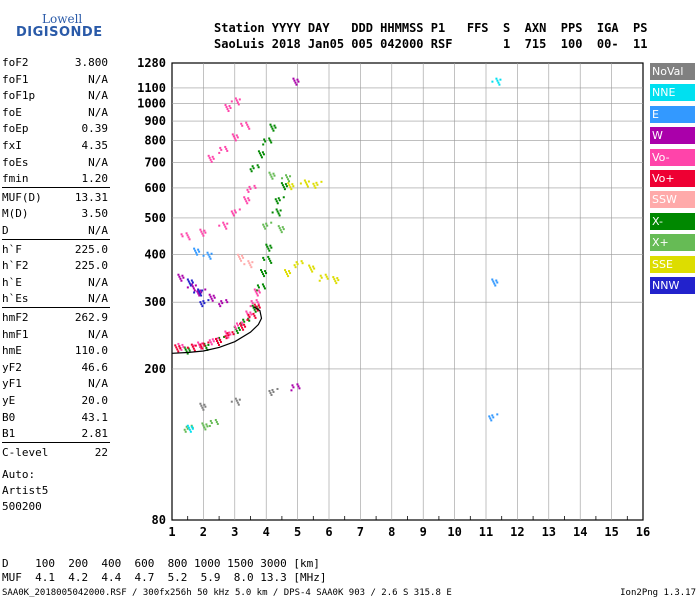 This screenshot has height=600, width=700. Describe the element at coordinates (672, 200) in the screenshot. I see `legend-item-ssw: SSW` at that location.